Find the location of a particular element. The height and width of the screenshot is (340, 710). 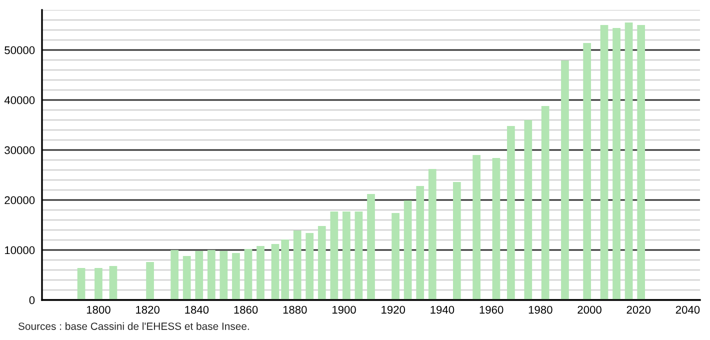

x-tick-label: 1880 is located at coordinates (295, 310).